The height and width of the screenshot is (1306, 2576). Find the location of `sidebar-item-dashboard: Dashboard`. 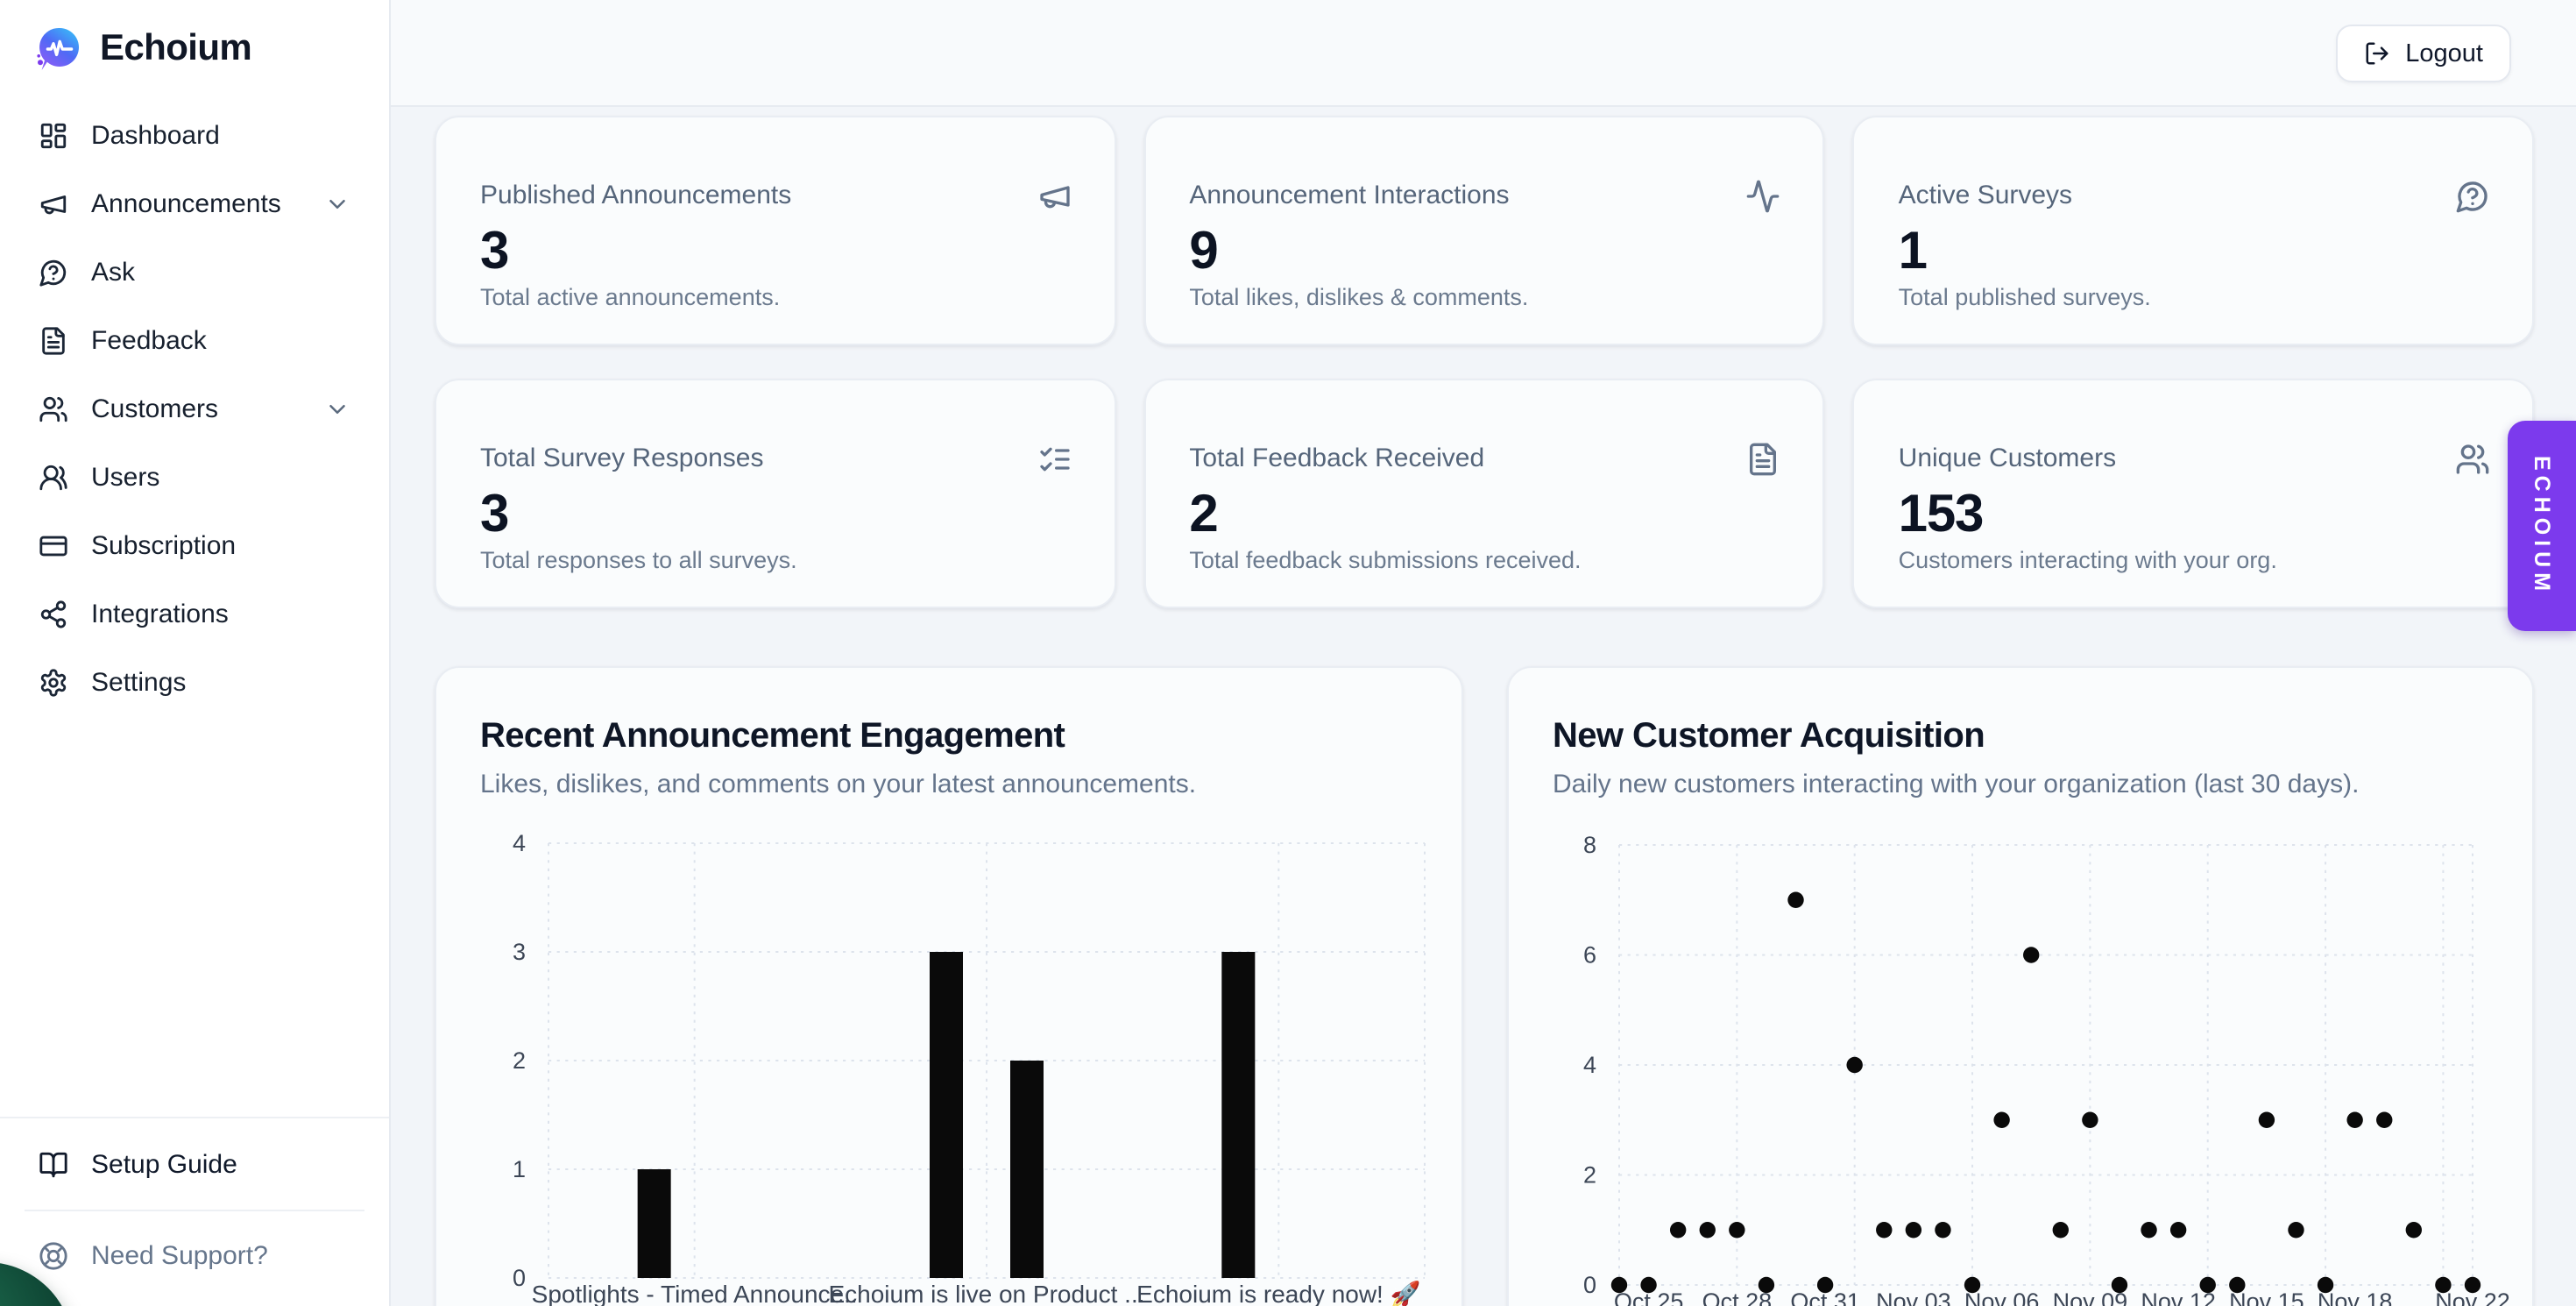

sidebar-item-dashboard: Dashboard is located at coordinates (194, 136).